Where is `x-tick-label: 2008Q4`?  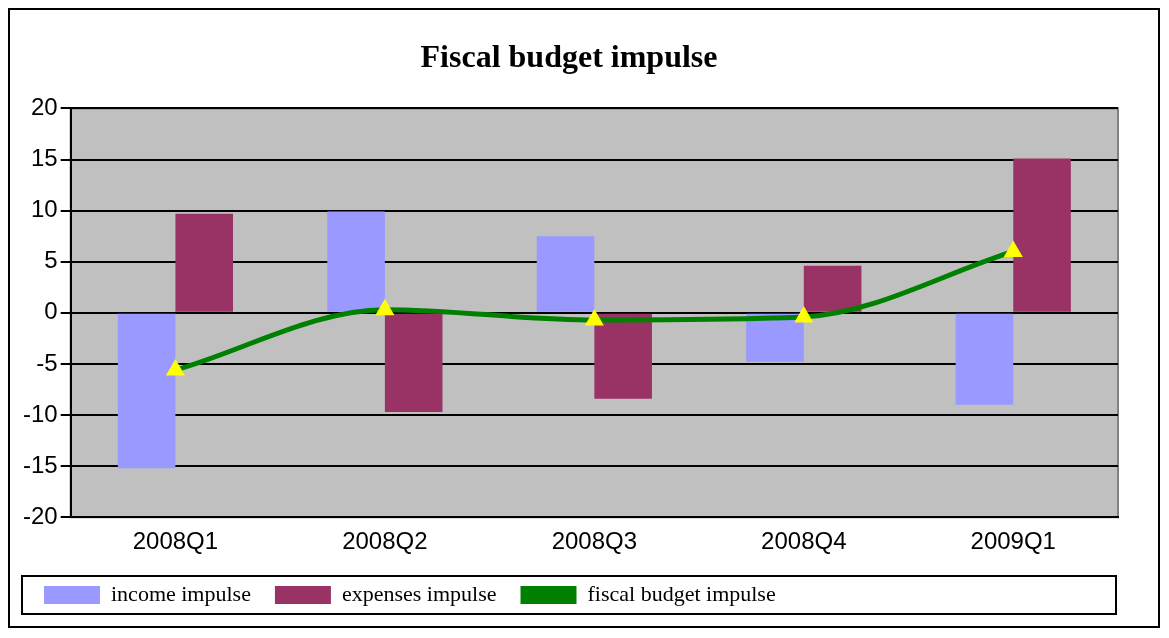
x-tick-label: 2008Q4 is located at coordinates (804, 541).